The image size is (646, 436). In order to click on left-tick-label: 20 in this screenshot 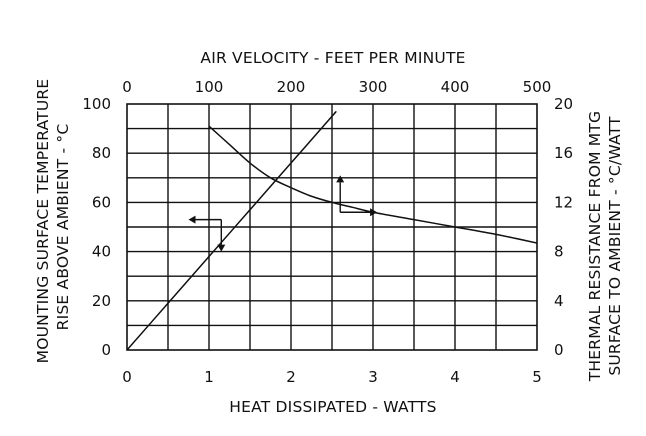, I will do `click(101, 301)`.